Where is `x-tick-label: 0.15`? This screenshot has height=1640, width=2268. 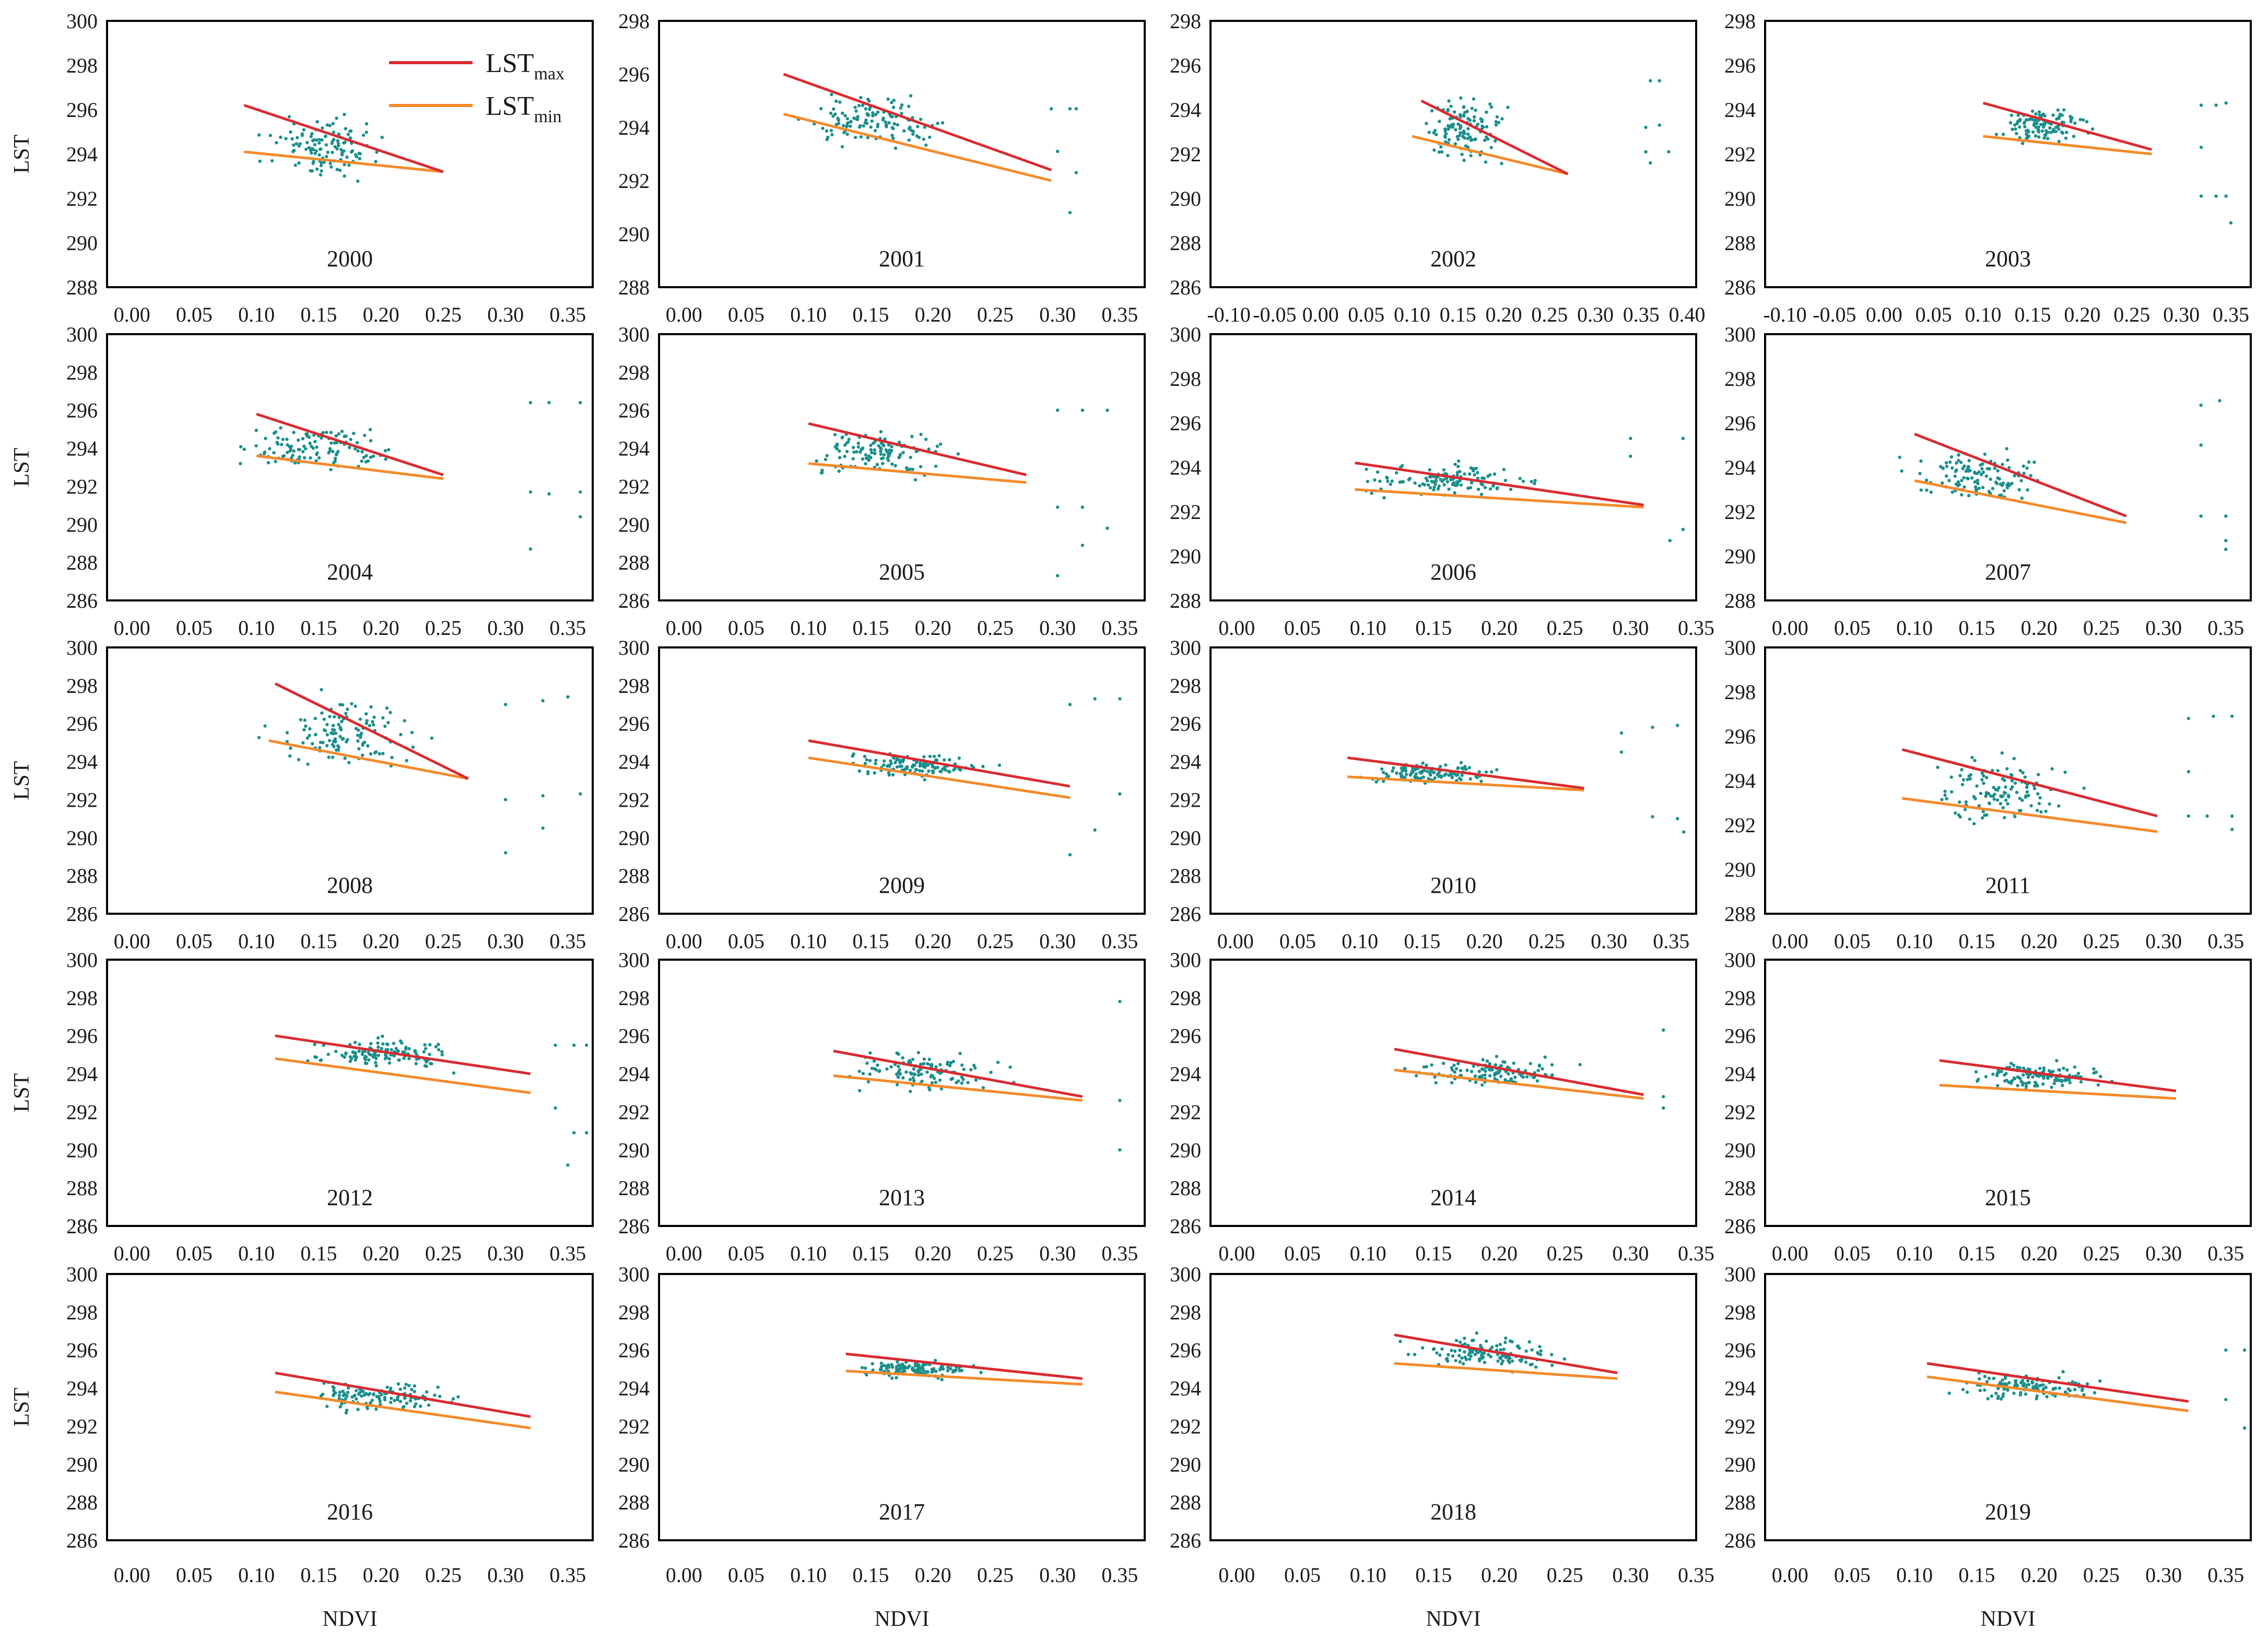 x-tick-label: 0.15 is located at coordinates (1458, 314).